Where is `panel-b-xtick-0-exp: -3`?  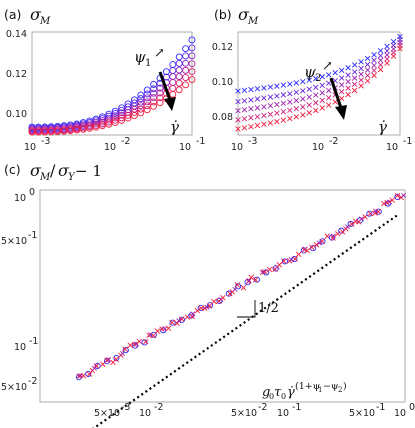
panel-b-xtick-0-exp: -3 is located at coordinates (252, 141).